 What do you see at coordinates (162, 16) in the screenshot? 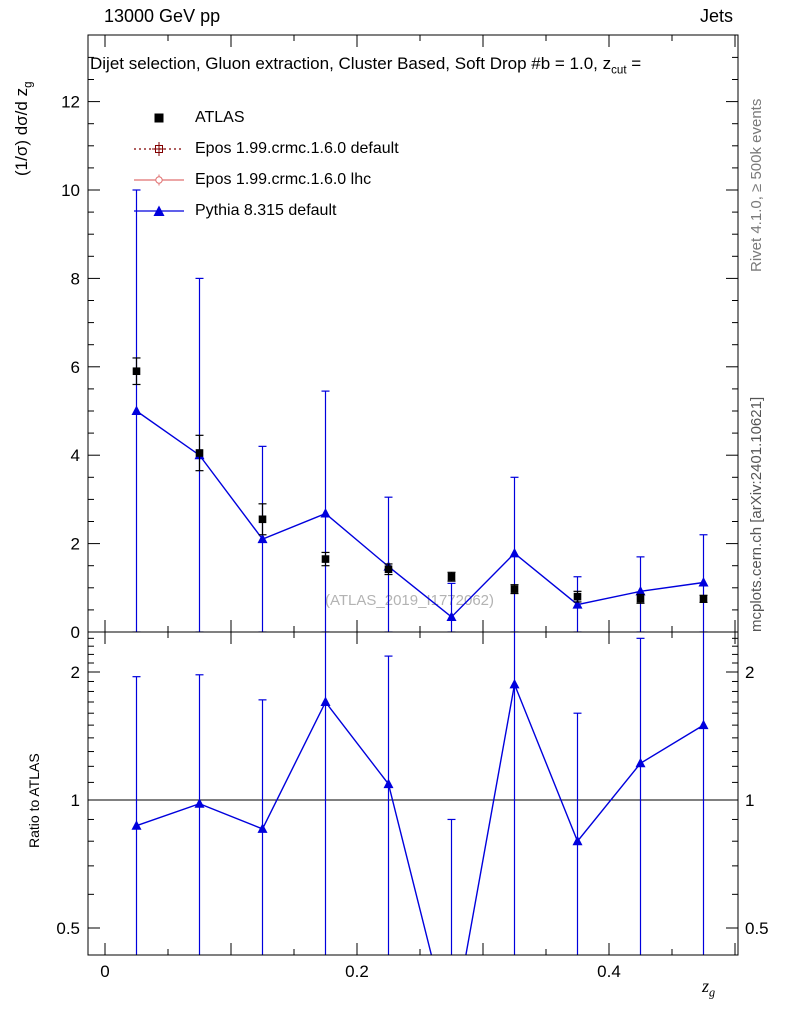
I see `beam-energy-label: 13000 GeV pp` at bounding box center [162, 16].